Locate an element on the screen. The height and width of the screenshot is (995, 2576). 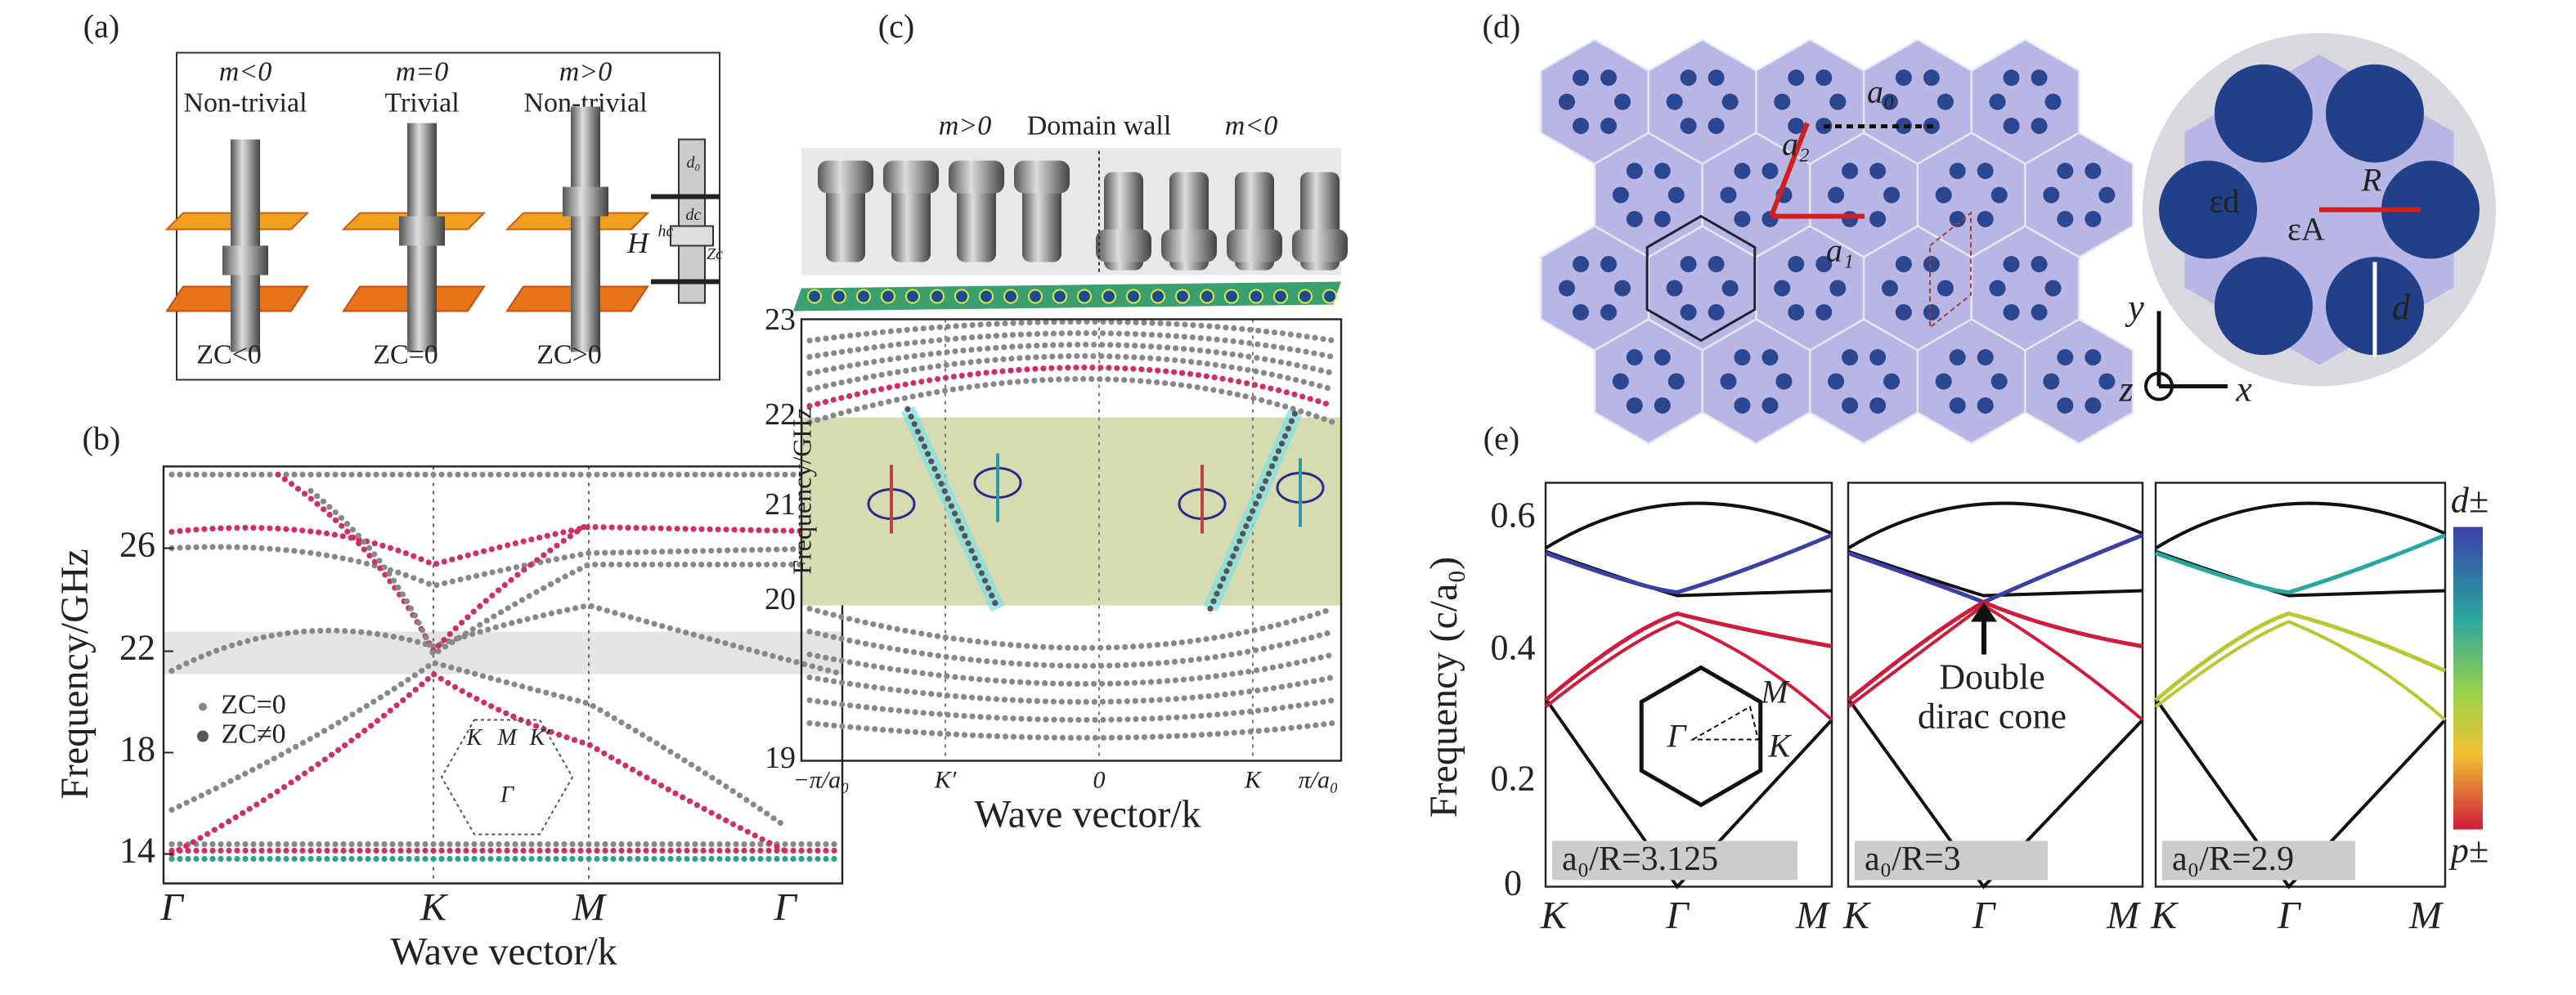
panel-label: (e) is located at coordinates (1501, 438).